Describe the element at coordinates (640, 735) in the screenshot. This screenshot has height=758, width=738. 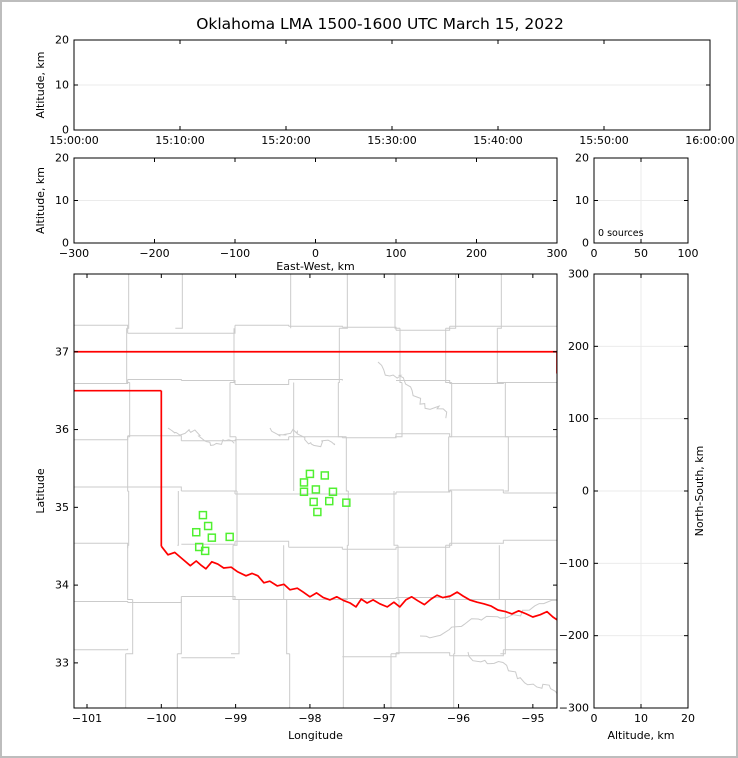
I see `x-axis-label: Altitude, km` at that location.